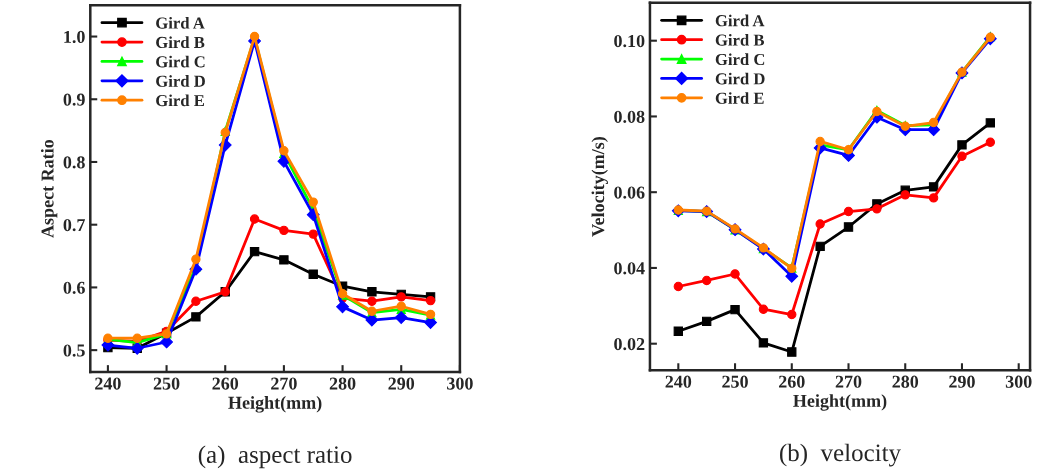 This screenshot has width=1050, height=471. What do you see at coordinates (629, 41) in the screenshot?
I see `y-tick-label: 0.10` at bounding box center [629, 41].